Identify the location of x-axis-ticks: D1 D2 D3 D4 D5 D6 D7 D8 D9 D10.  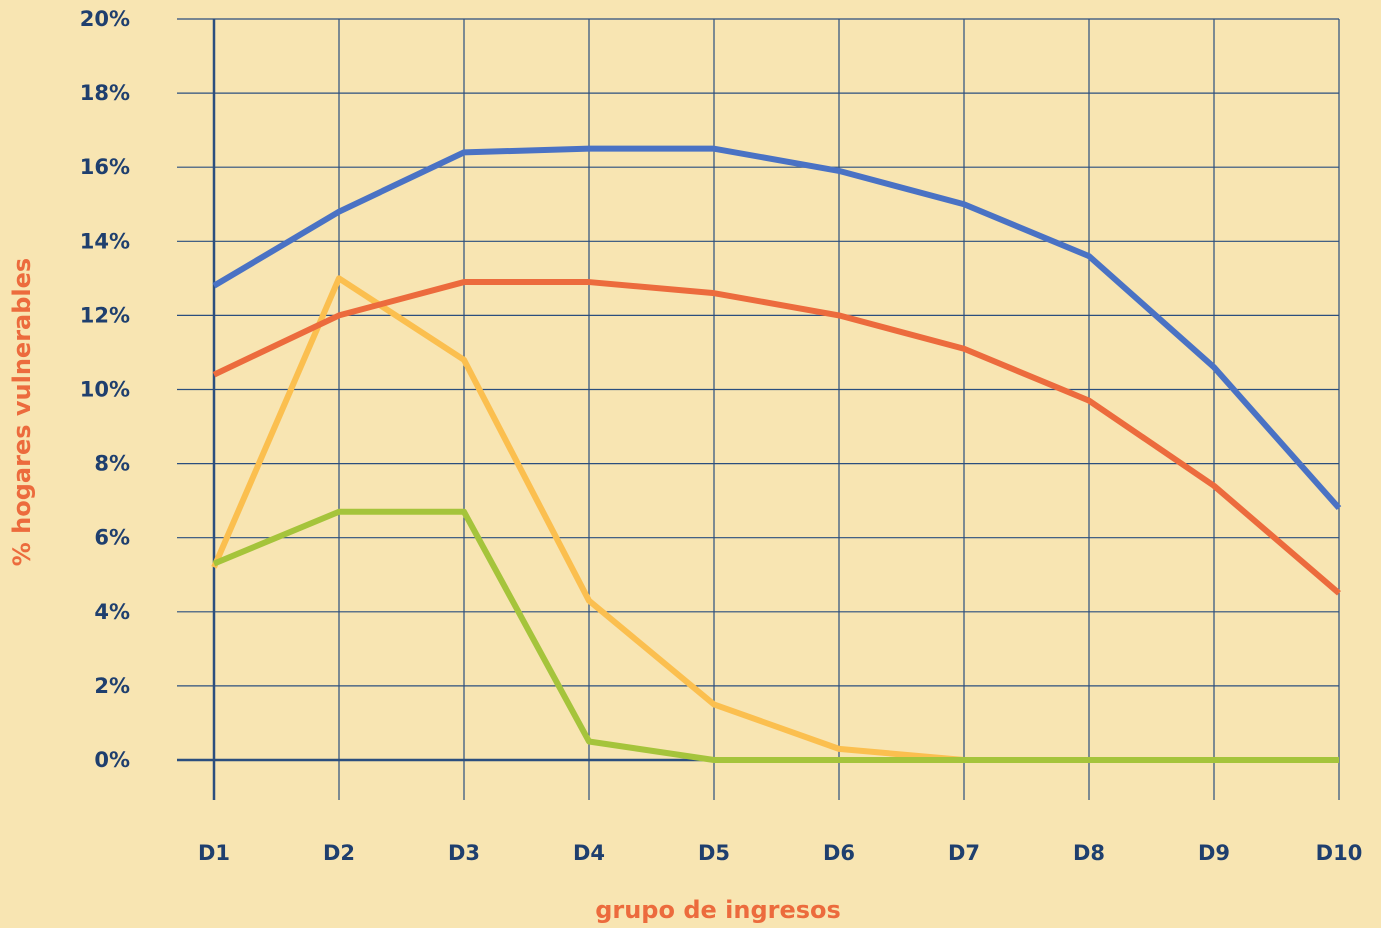
(780, 853).